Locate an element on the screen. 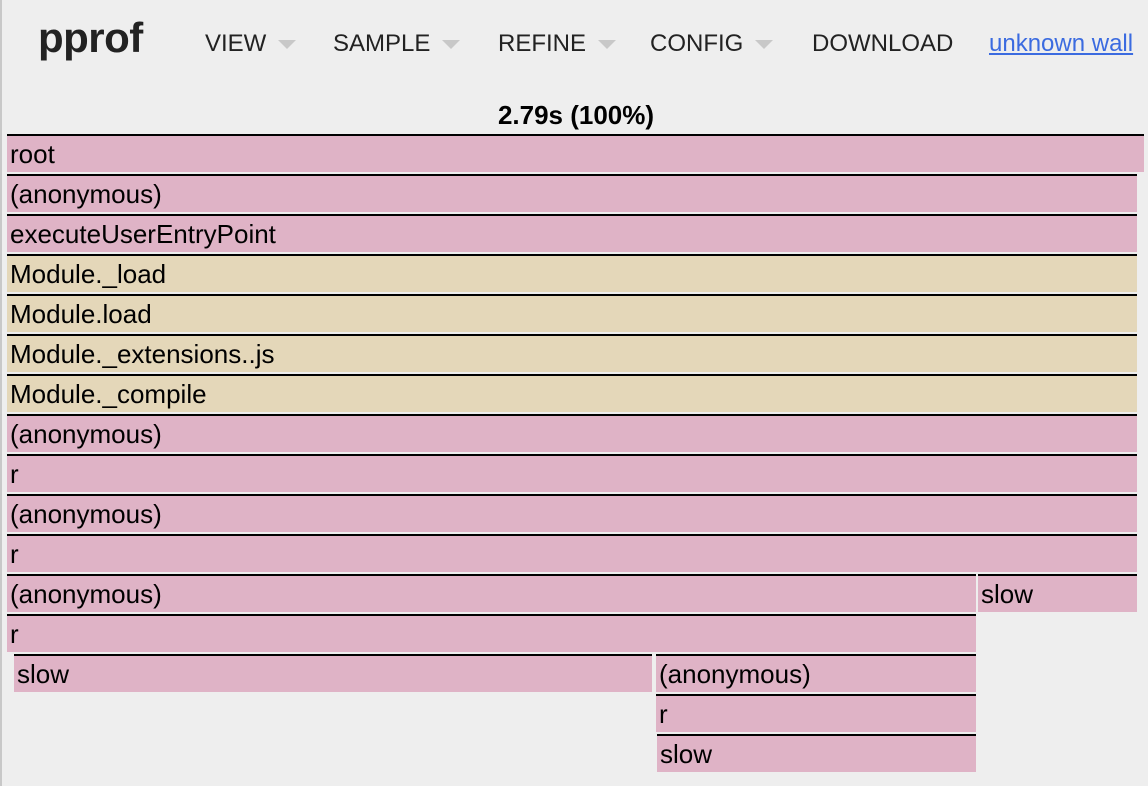 This screenshot has height=786, width=1148. menu-sample: SAMPLE is located at coordinates (397, 44).